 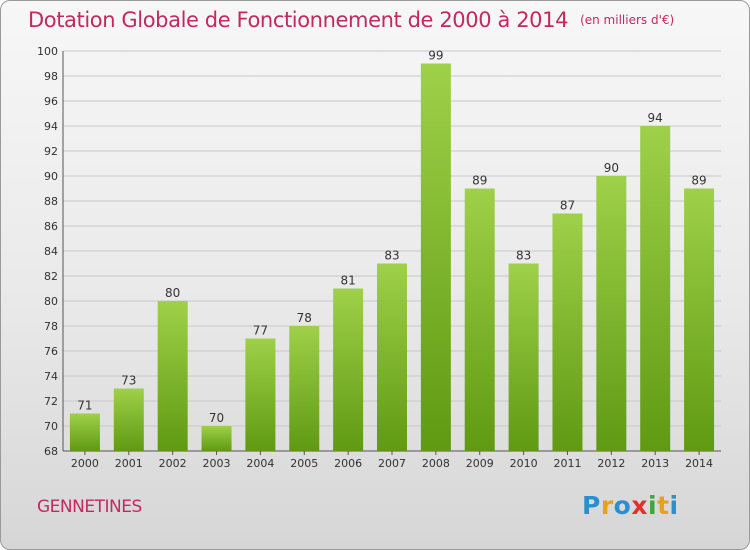 I want to click on data-label-2007: 83, so click(x=391, y=256).